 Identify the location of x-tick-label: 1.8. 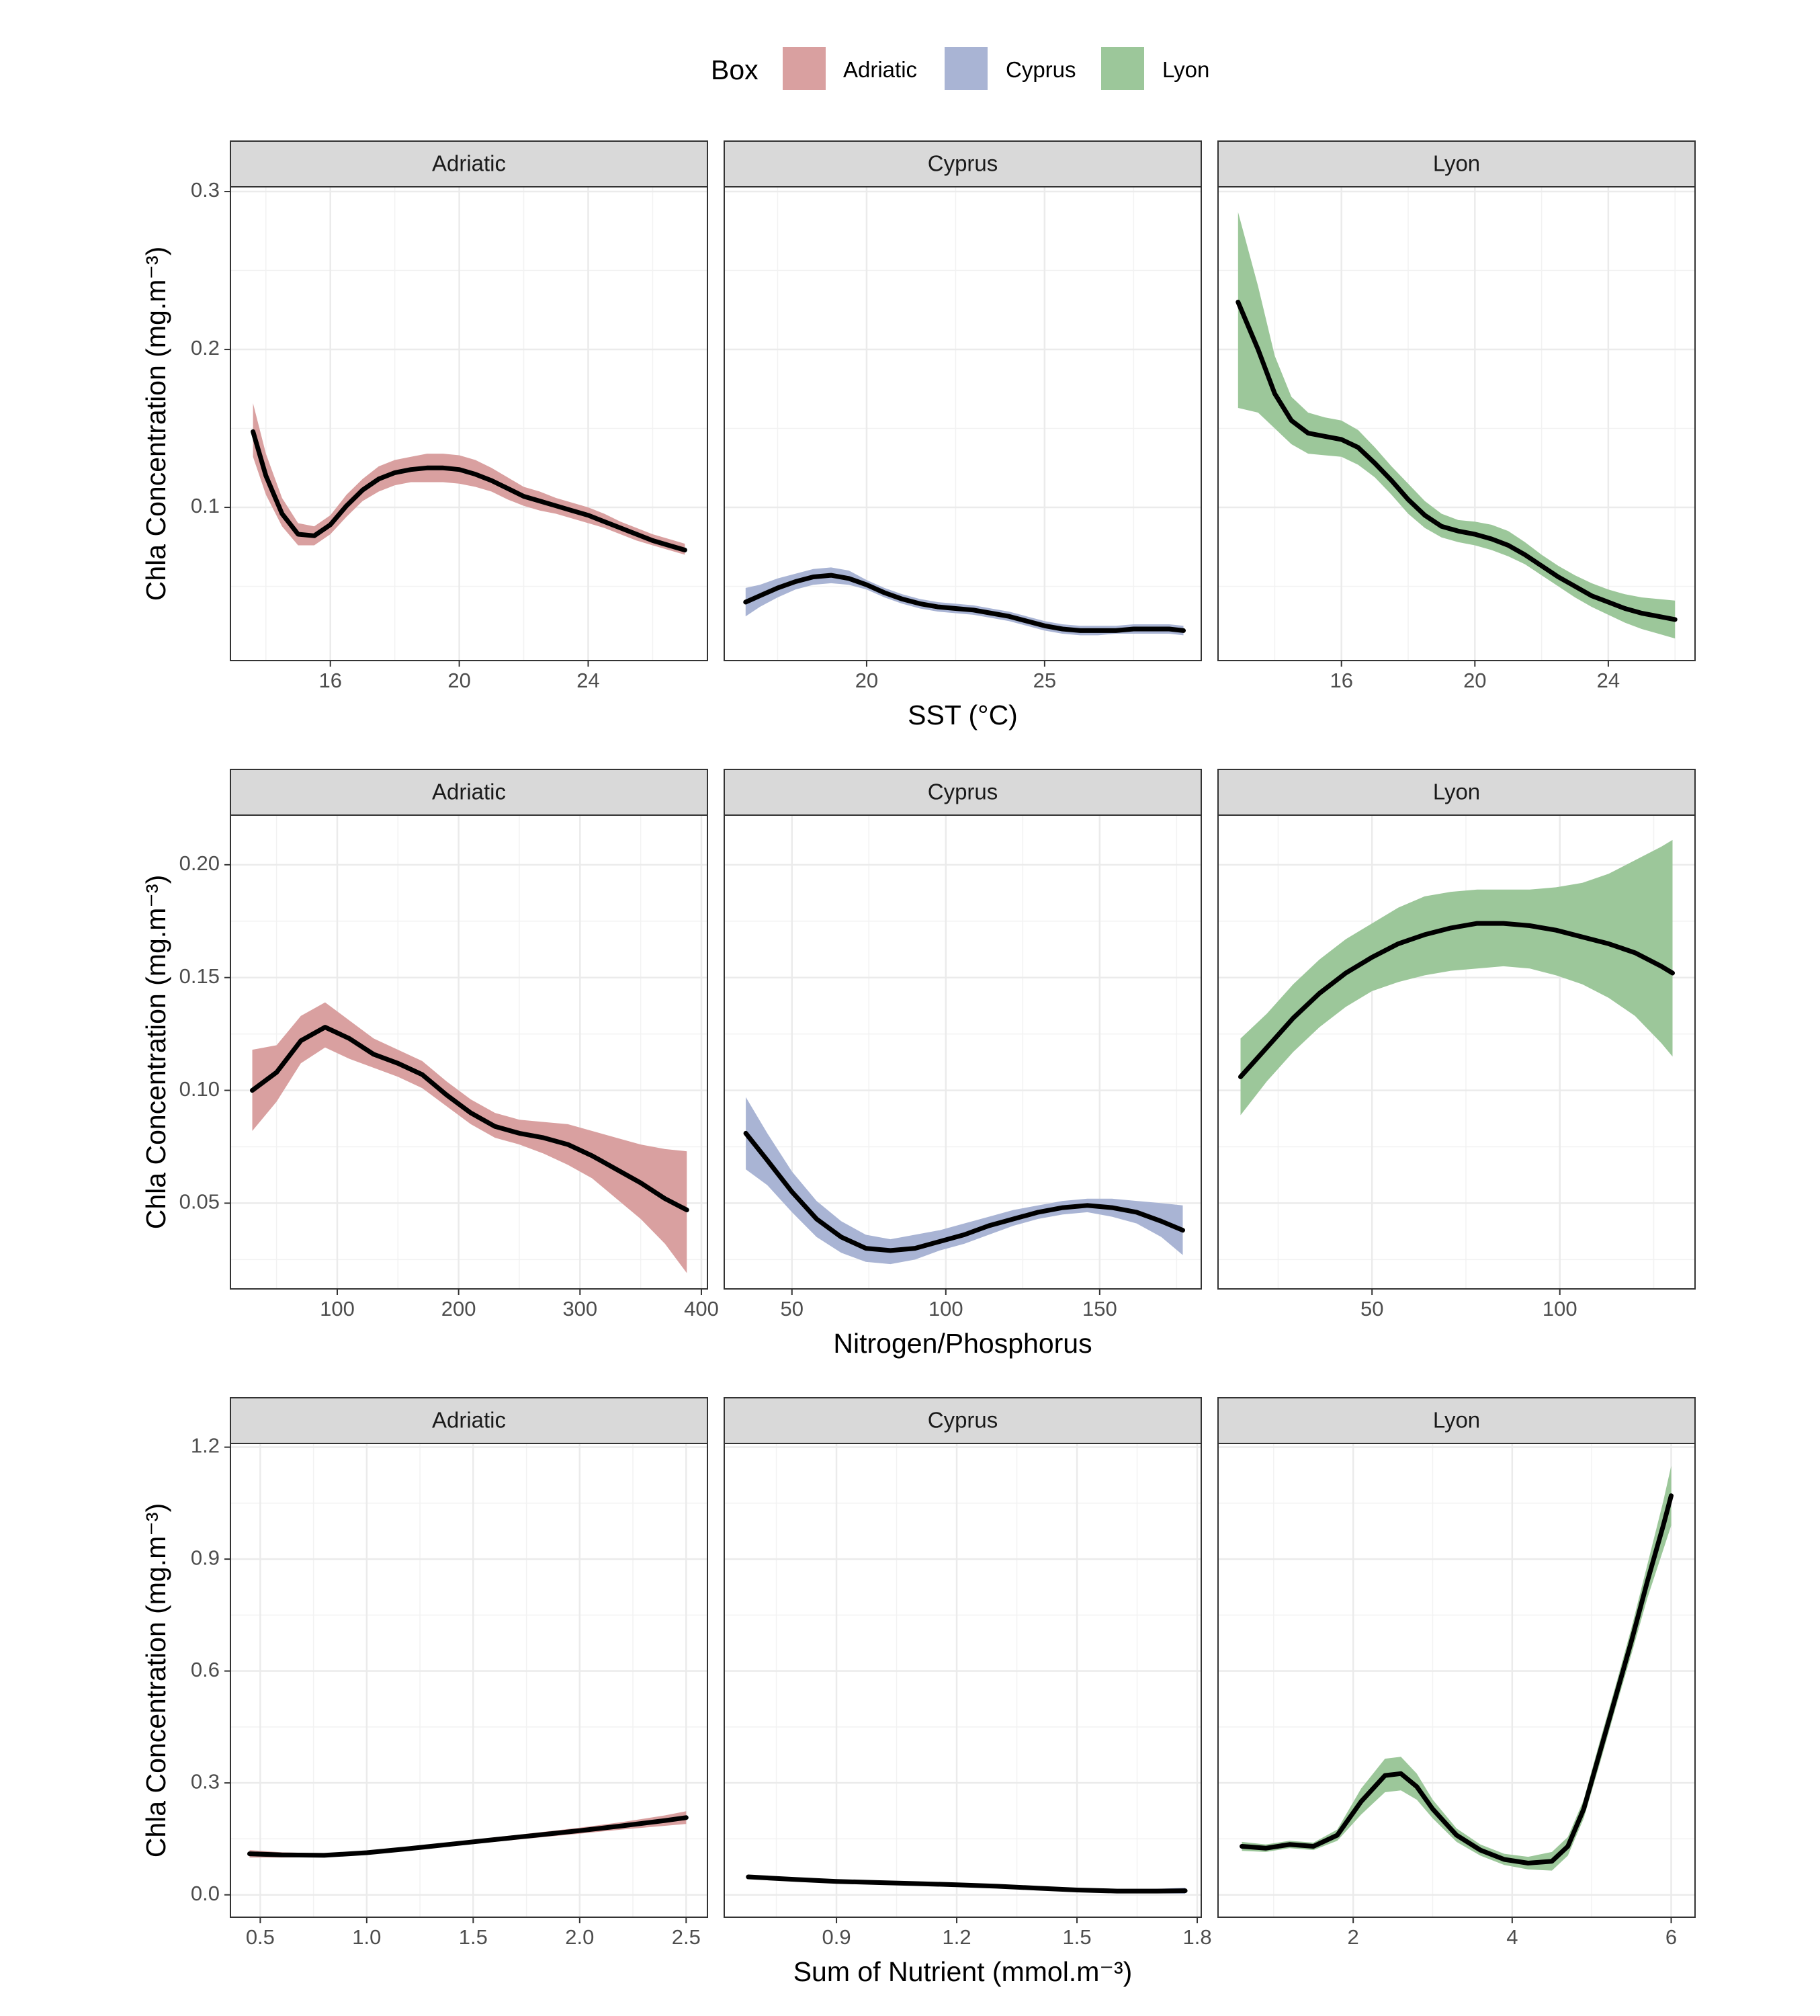
(1196, 1937).